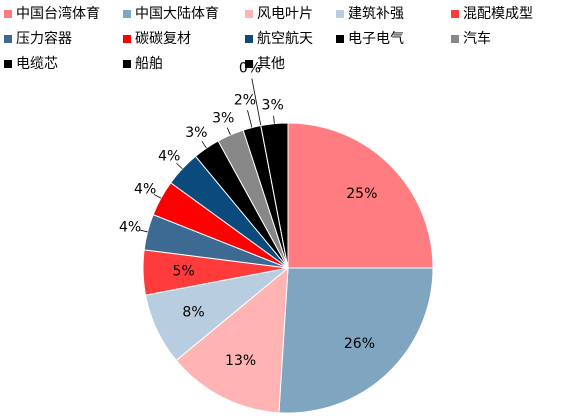 The image size is (573, 419). I want to click on legend-label: 船舶, so click(149, 64).